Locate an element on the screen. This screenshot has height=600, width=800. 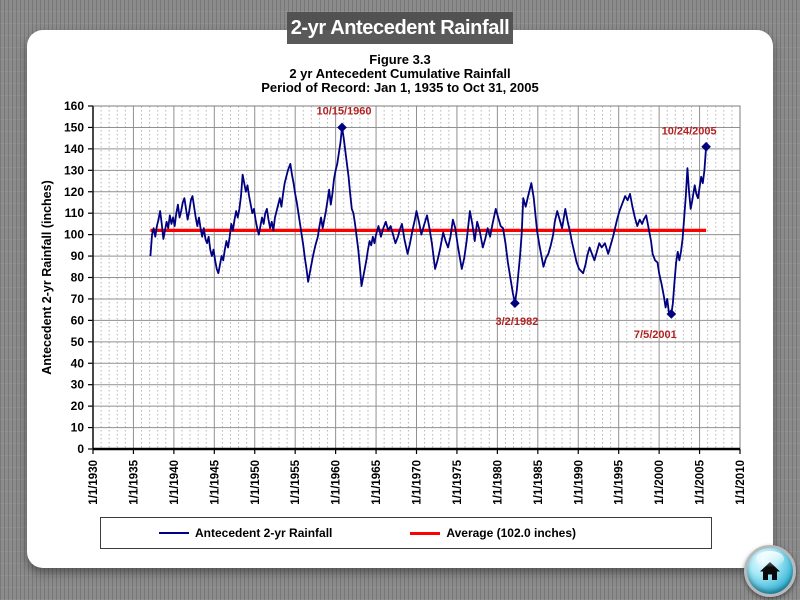
y-tick-label: 70 is located at coordinates (78, 299).